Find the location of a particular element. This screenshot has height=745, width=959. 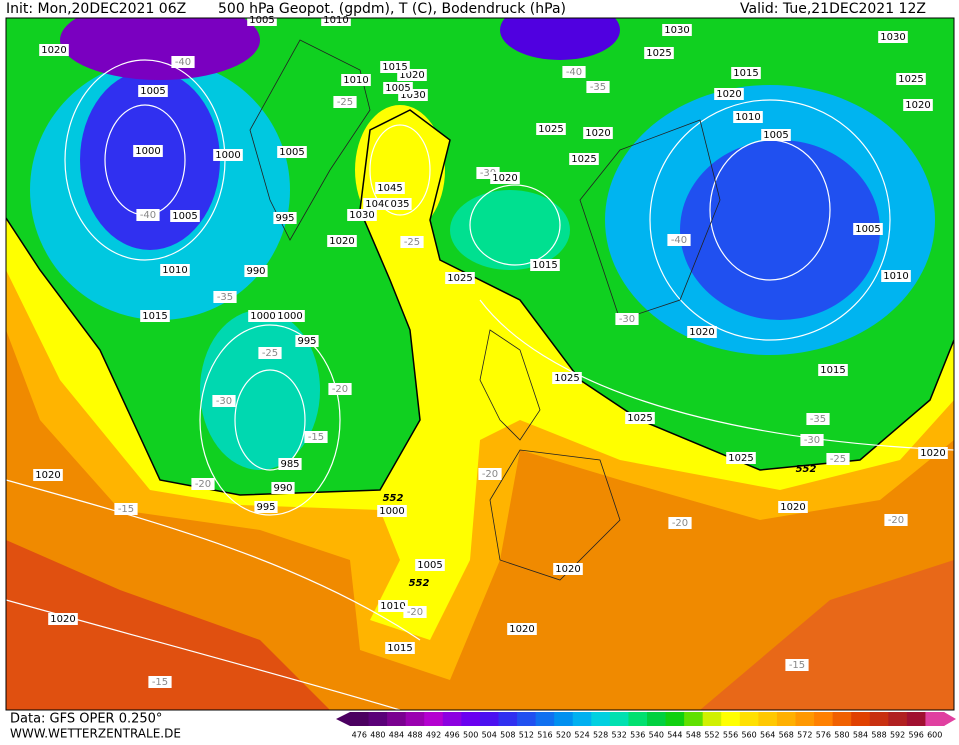

colorbar-label: 576 is located at coordinates (823, 735).